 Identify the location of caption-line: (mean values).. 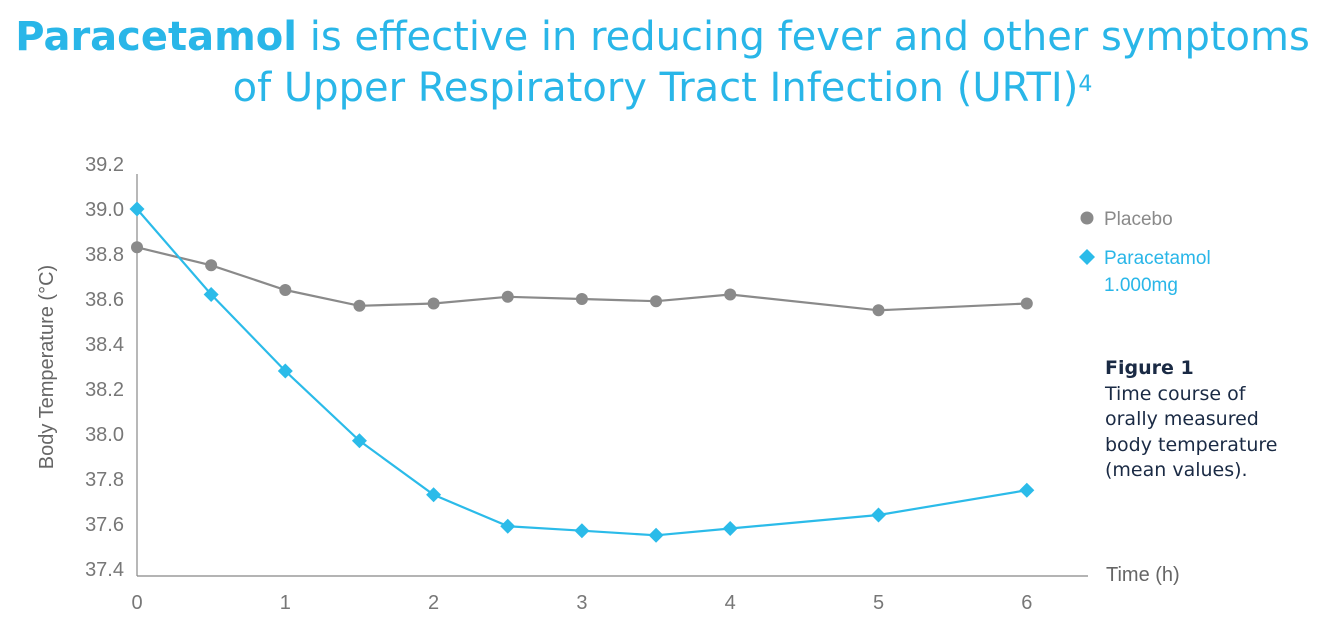
(1176, 470).